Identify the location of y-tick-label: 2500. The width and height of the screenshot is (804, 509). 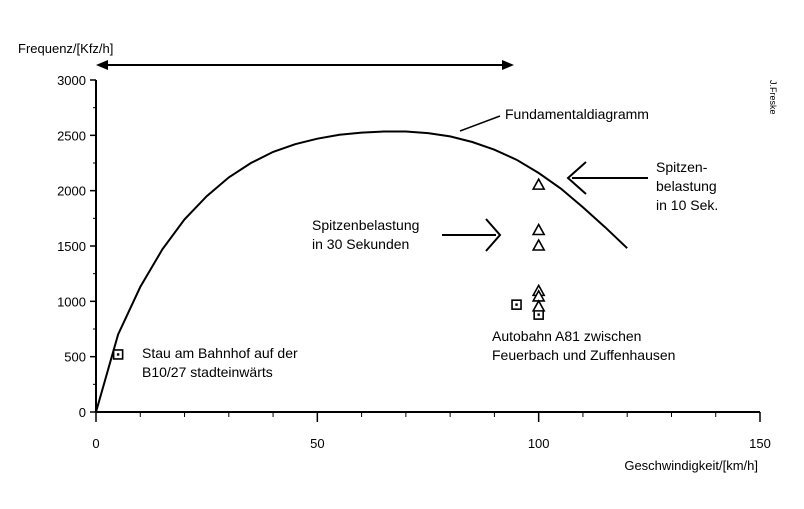
(71, 135).